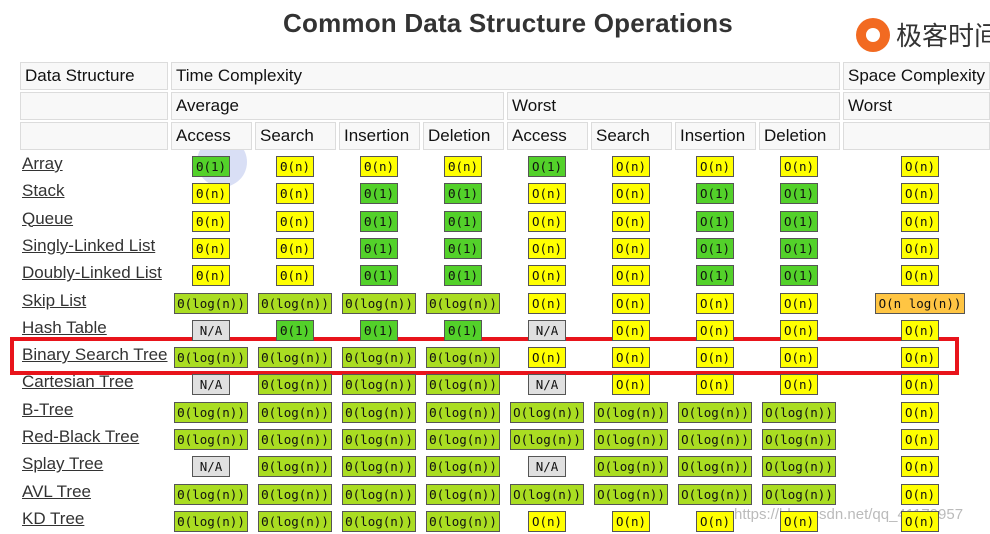 The width and height of the screenshot is (990, 534). What do you see at coordinates (43, 191) in the screenshot?
I see `row-label-stack: Stack` at bounding box center [43, 191].